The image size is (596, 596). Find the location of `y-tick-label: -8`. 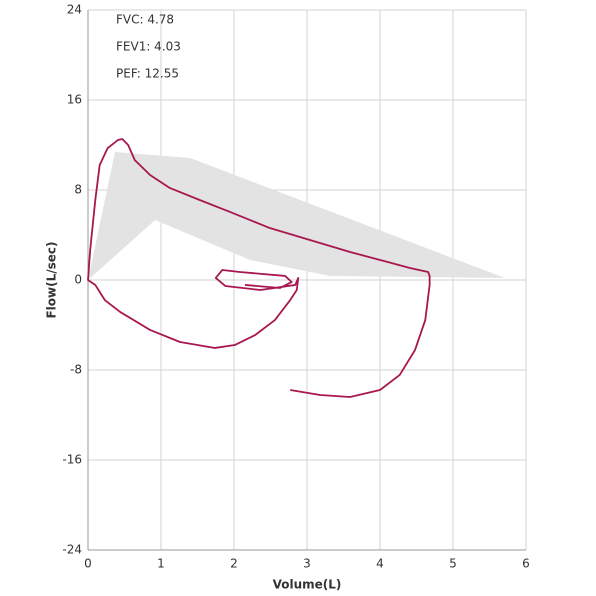

y-tick-label: -8 is located at coordinates (76, 370).